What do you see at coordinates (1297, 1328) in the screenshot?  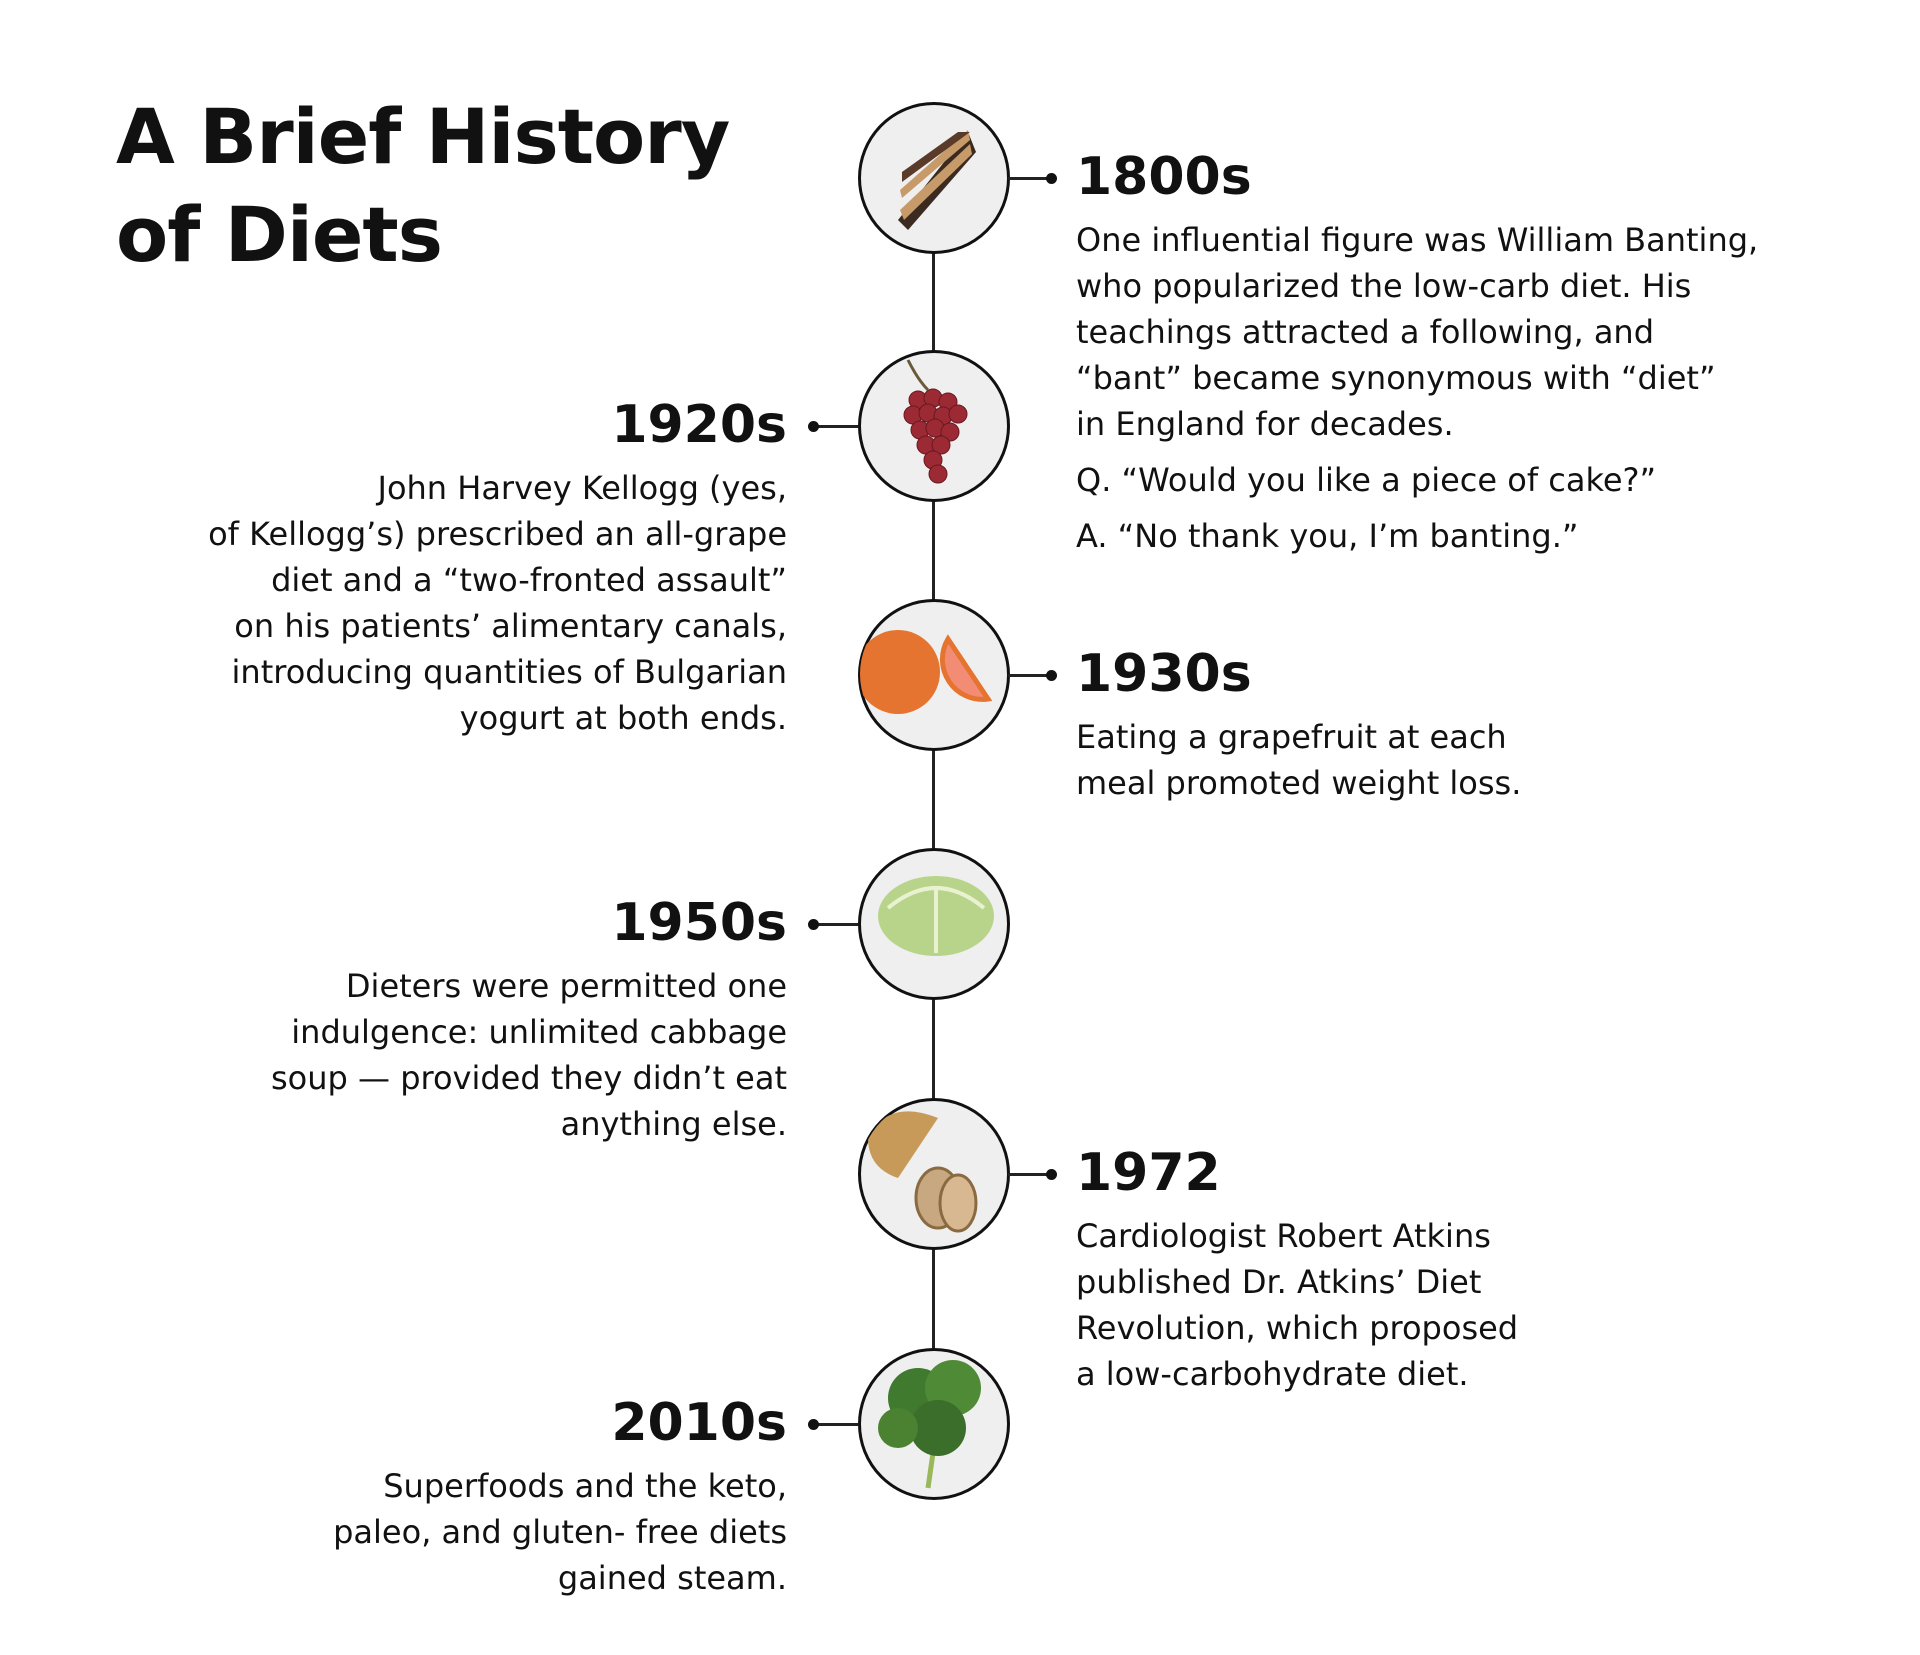 I see `description-line: Revolution, which proposed` at bounding box center [1297, 1328].